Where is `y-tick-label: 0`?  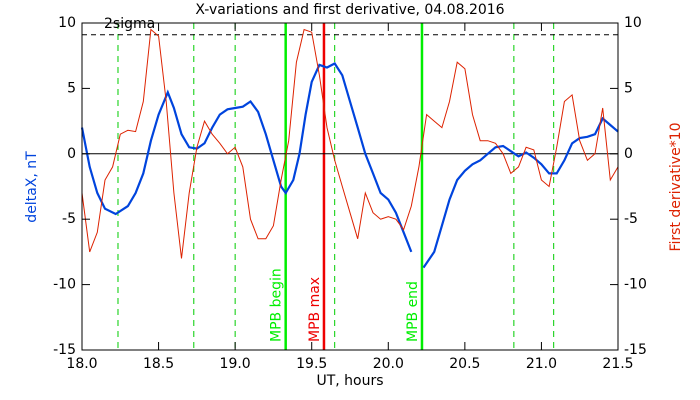 y-tick-label: 0 is located at coordinates (71, 154).